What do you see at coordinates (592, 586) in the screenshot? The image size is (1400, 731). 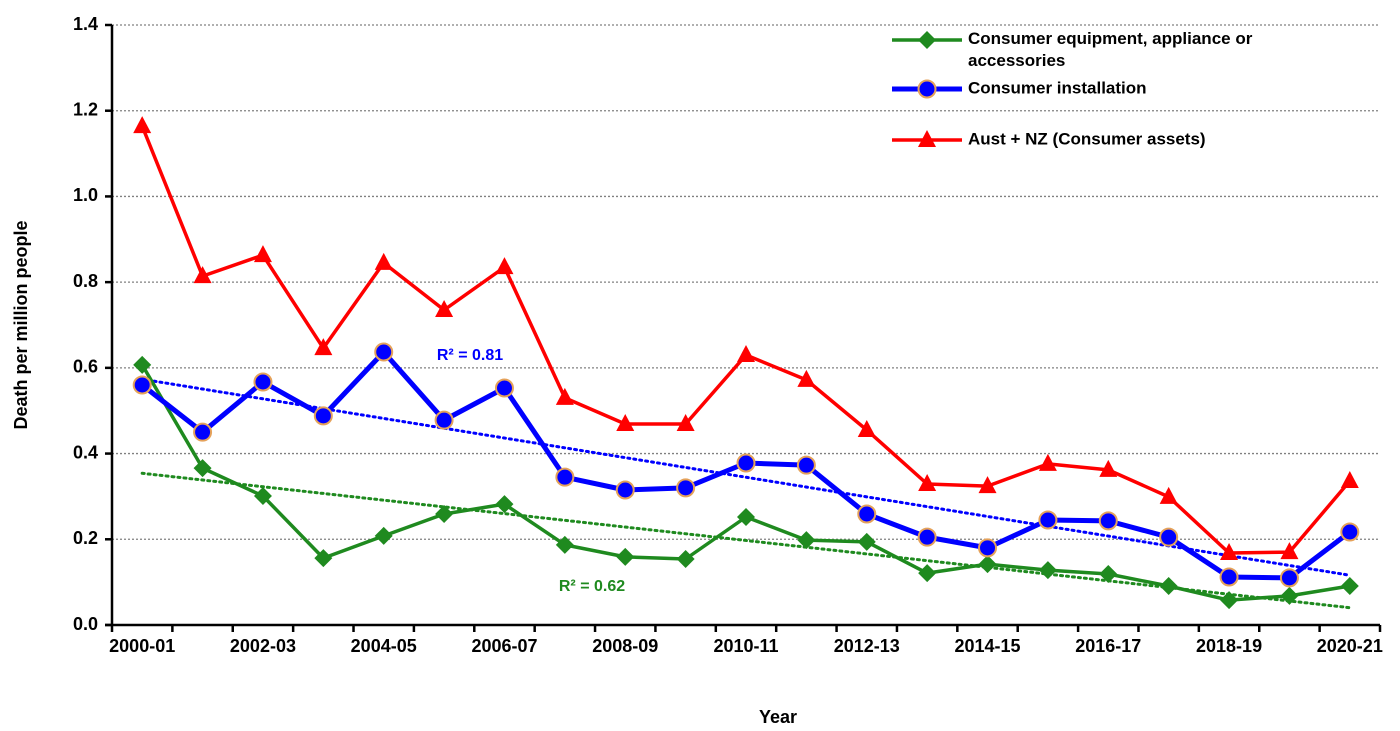 I see `annotation: R² = 0.62` at bounding box center [592, 586].